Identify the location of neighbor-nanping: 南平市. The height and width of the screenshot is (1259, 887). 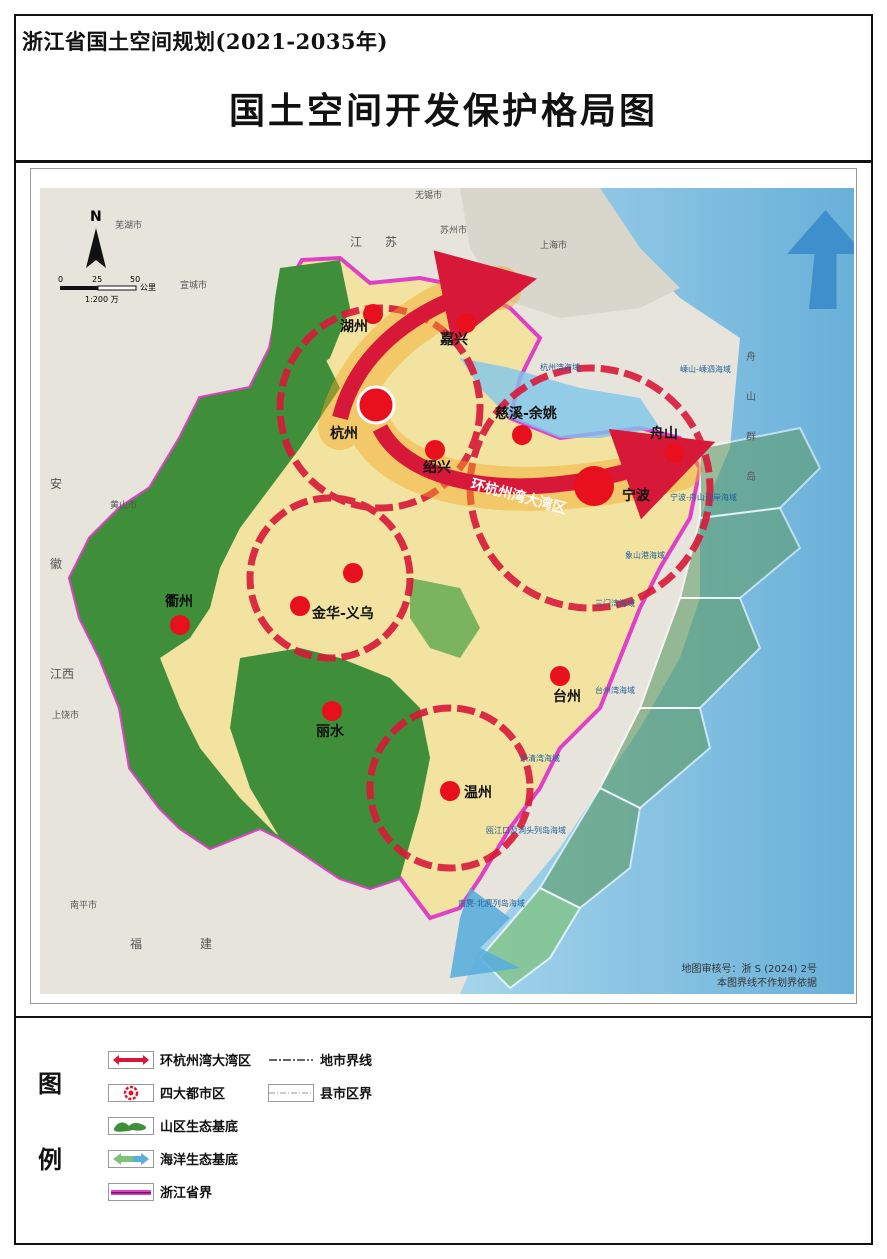
(83, 905).